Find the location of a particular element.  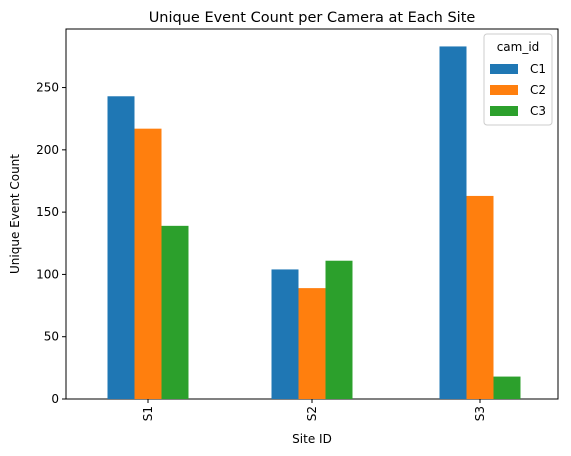

y-axis: 0 50 100 150 200 250 is located at coordinates (51, 243).